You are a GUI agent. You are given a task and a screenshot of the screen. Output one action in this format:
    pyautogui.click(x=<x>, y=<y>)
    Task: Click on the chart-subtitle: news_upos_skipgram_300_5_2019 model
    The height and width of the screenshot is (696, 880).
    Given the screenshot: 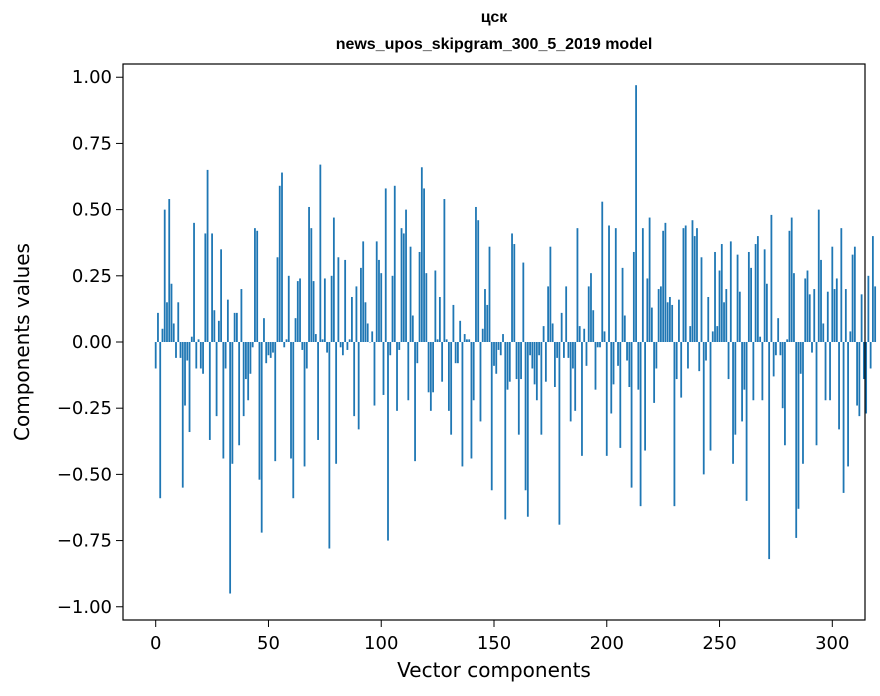 What is the action you would take?
    pyautogui.click(x=494, y=44)
    